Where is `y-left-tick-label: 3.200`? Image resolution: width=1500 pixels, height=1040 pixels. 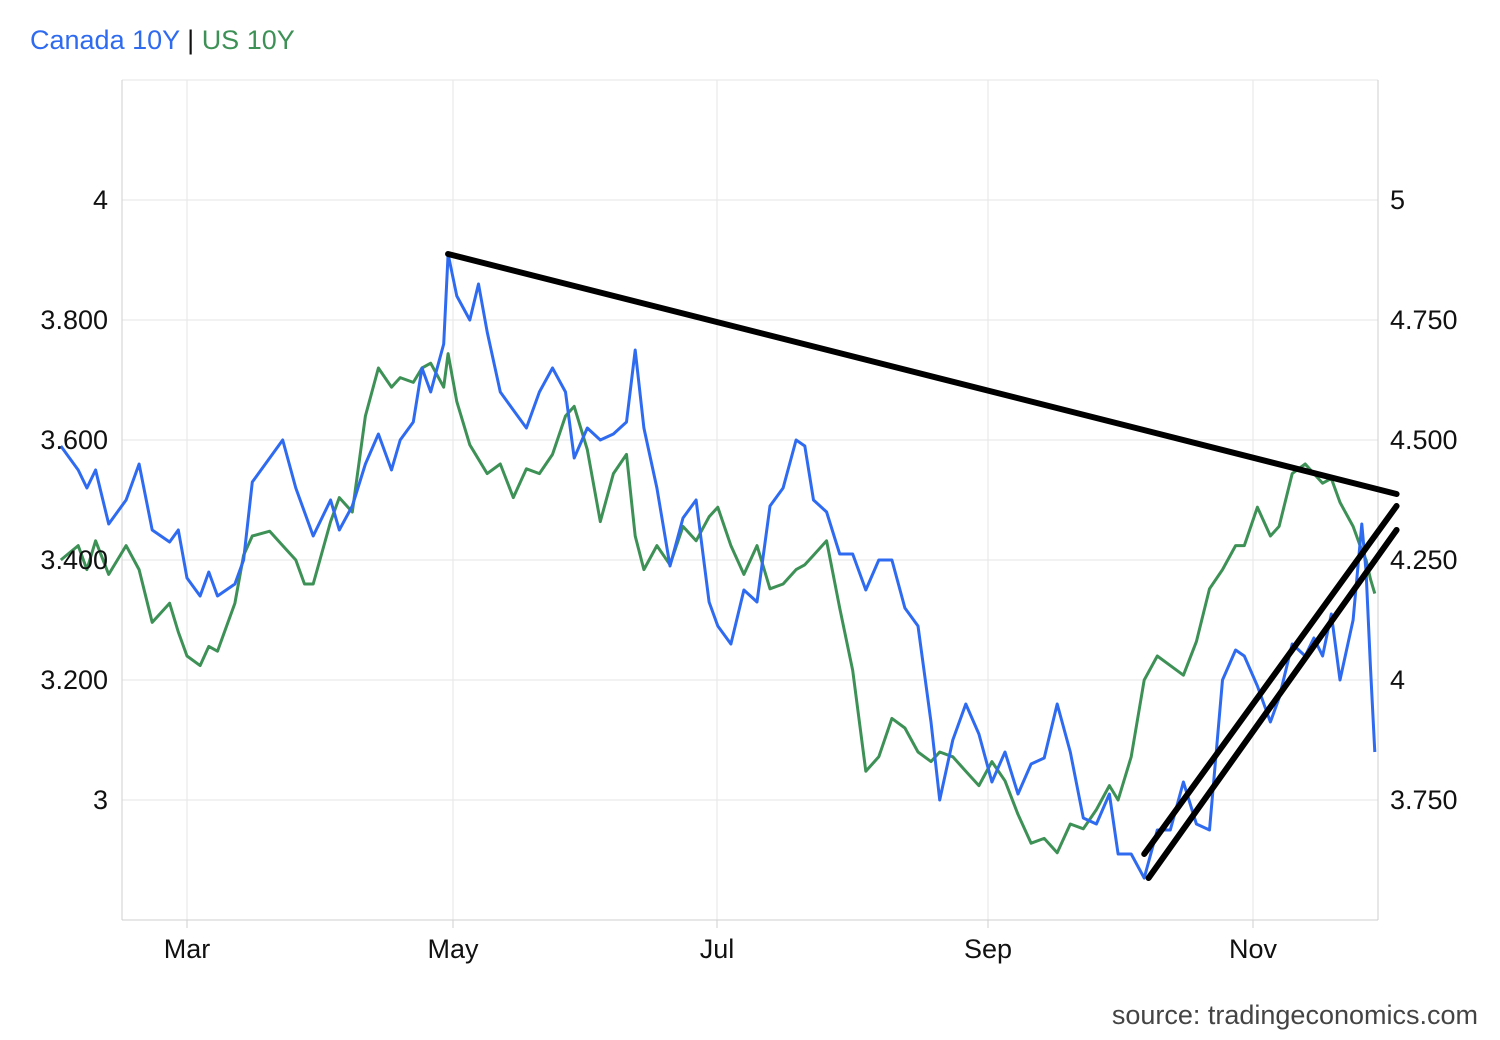
y-left-tick-label: 3.200 is located at coordinates (74, 680).